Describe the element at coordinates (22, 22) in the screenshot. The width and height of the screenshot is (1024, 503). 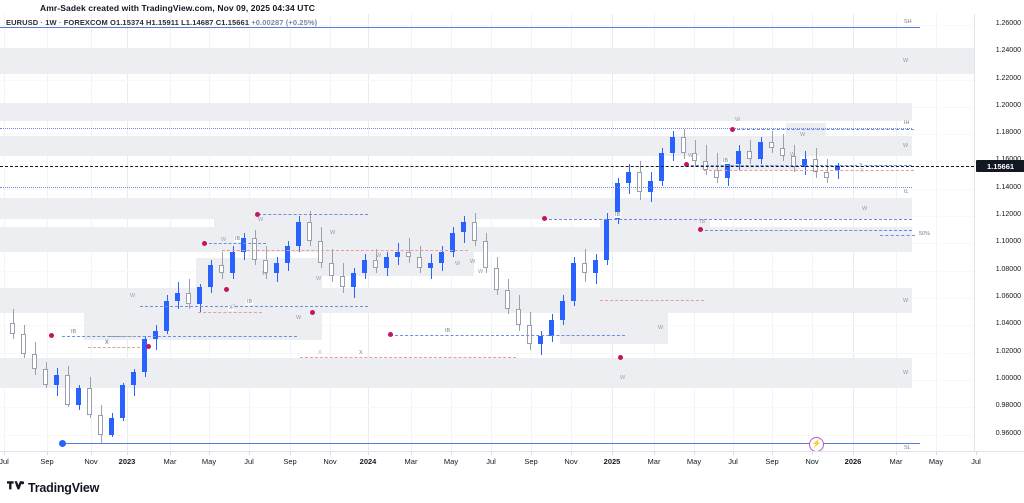
I see `legend-symbol: EURUSD` at that location.